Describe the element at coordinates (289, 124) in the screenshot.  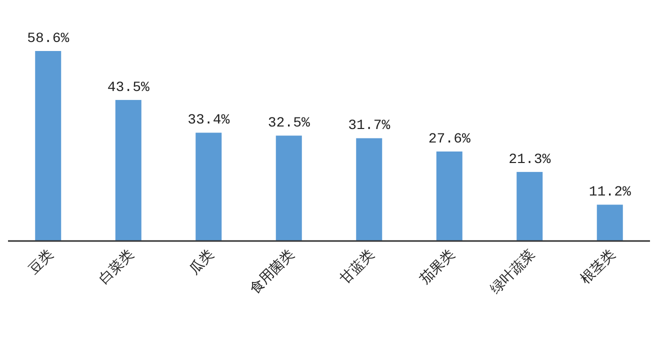
I see `data-label: 32.5%` at that location.